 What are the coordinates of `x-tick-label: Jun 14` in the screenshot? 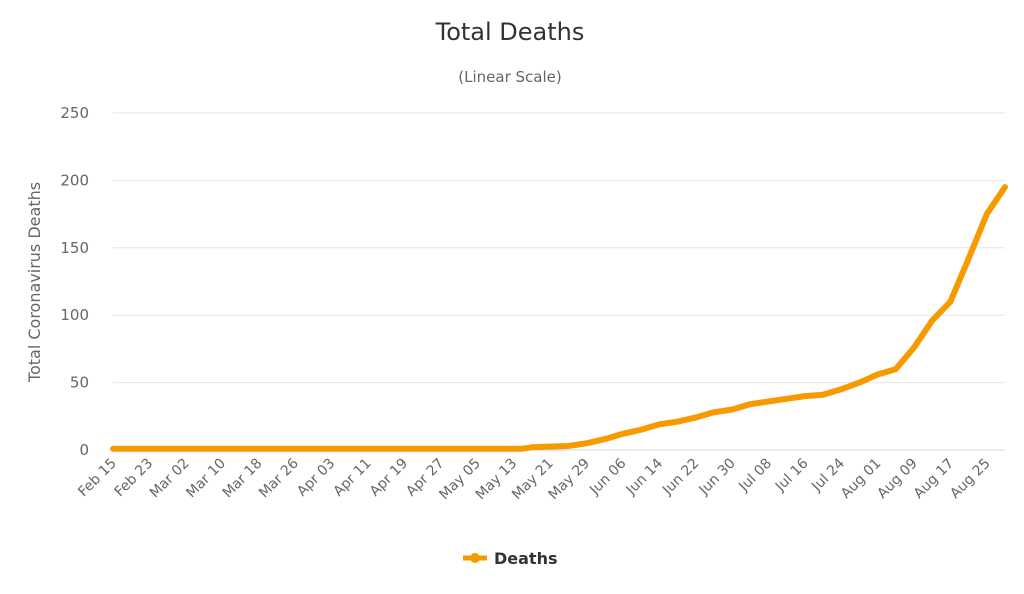 It's located at (644, 476).